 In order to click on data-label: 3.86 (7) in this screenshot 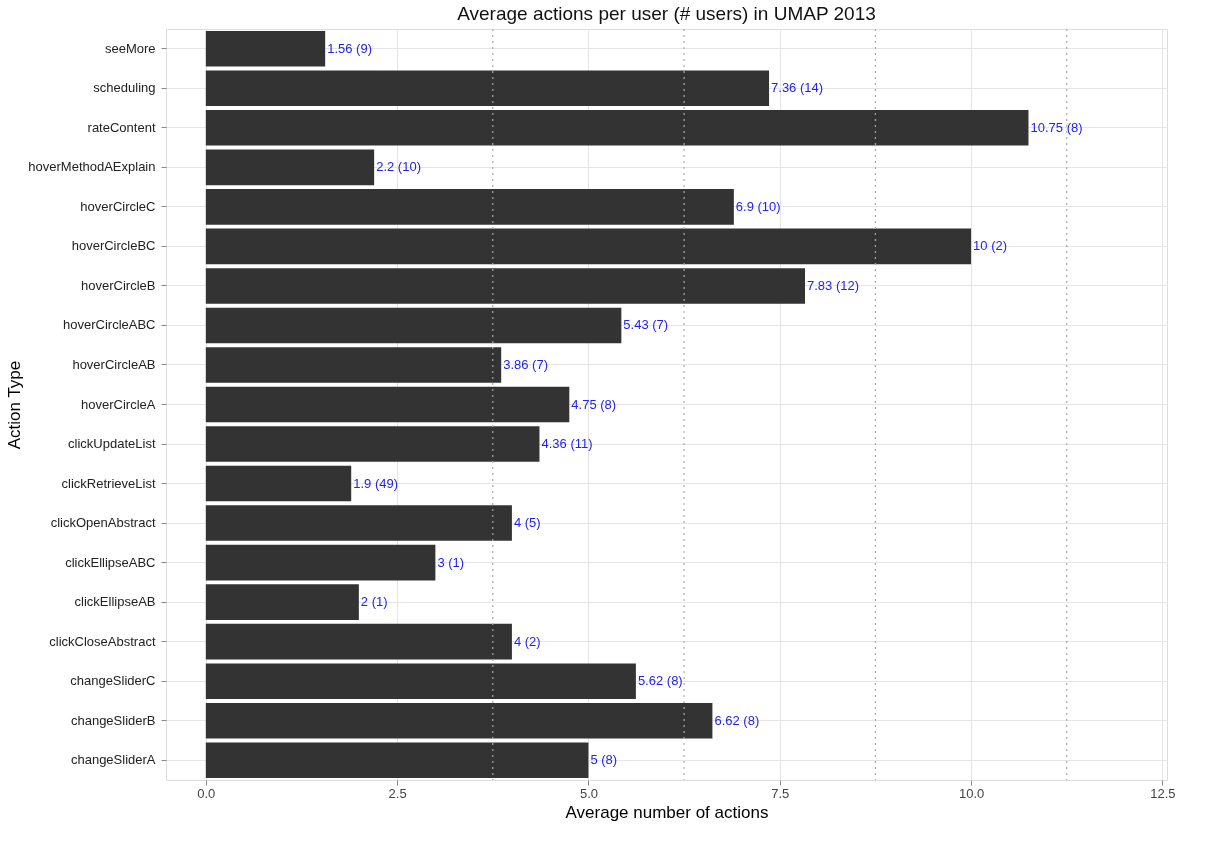, I will do `click(526, 364)`.